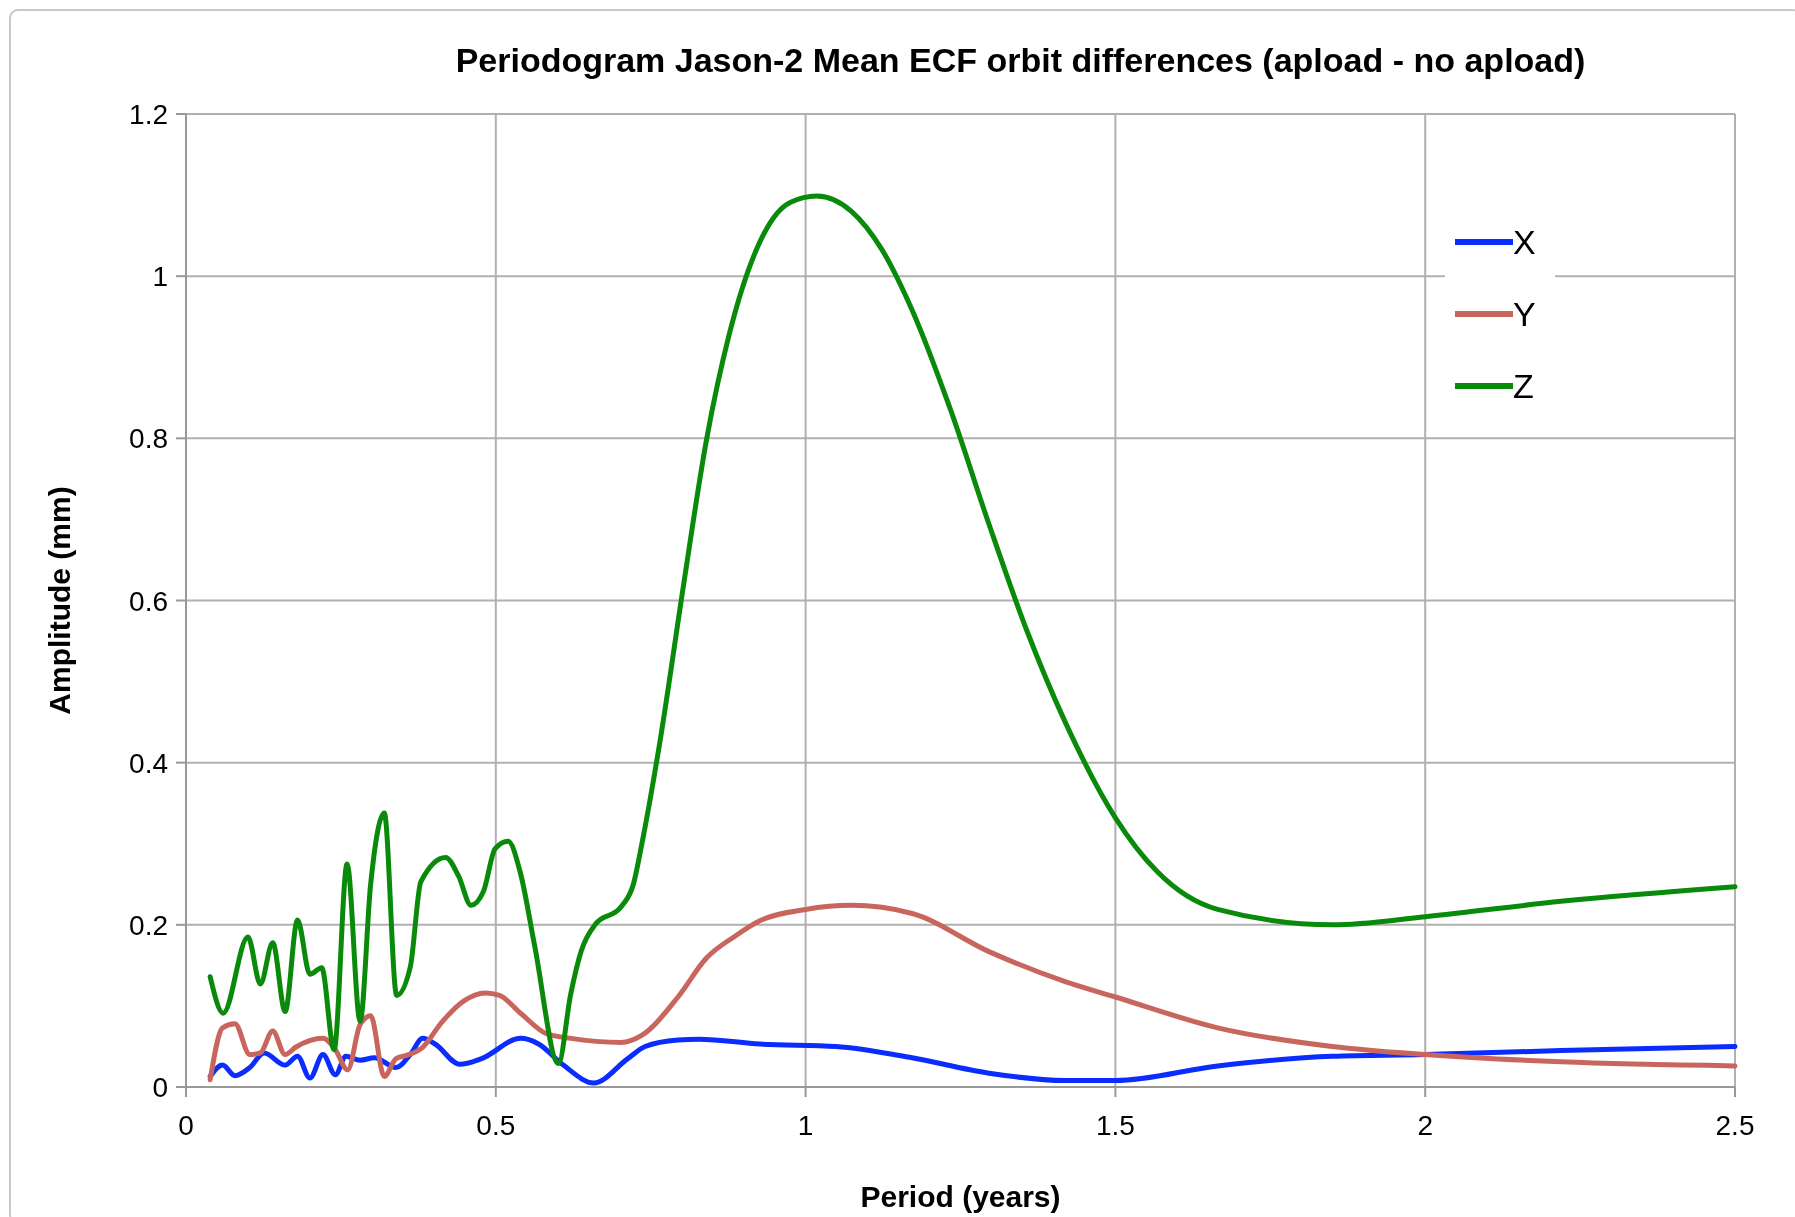  What do you see at coordinates (1425, 1125) in the screenshot?
I see `x-tick-label: 2` at bounding box center [1425, 1125].